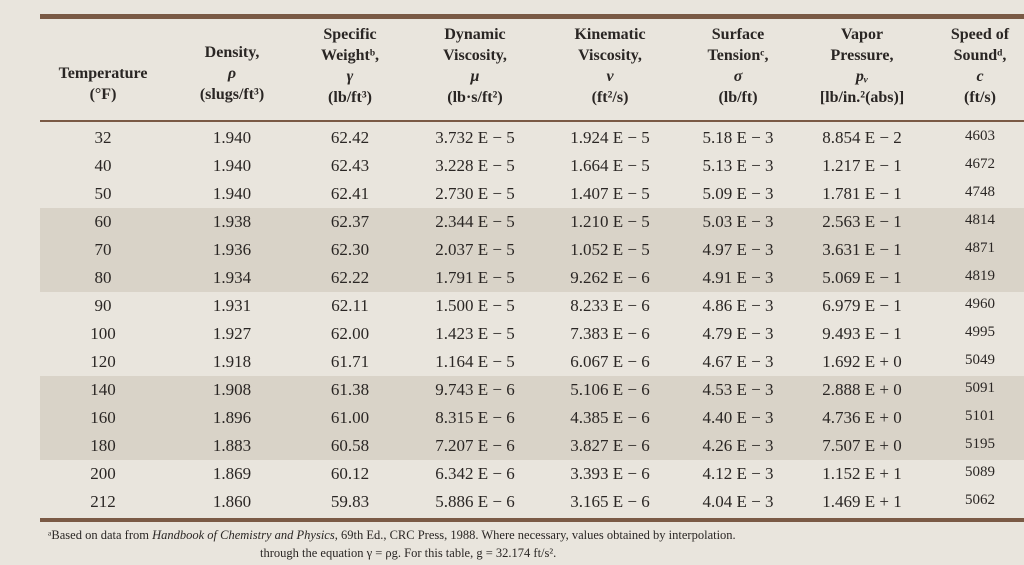  Describe the element at coordinates (610, 445) in the screenshot. I see `table-cell: 3.827 E − 6` at that location.